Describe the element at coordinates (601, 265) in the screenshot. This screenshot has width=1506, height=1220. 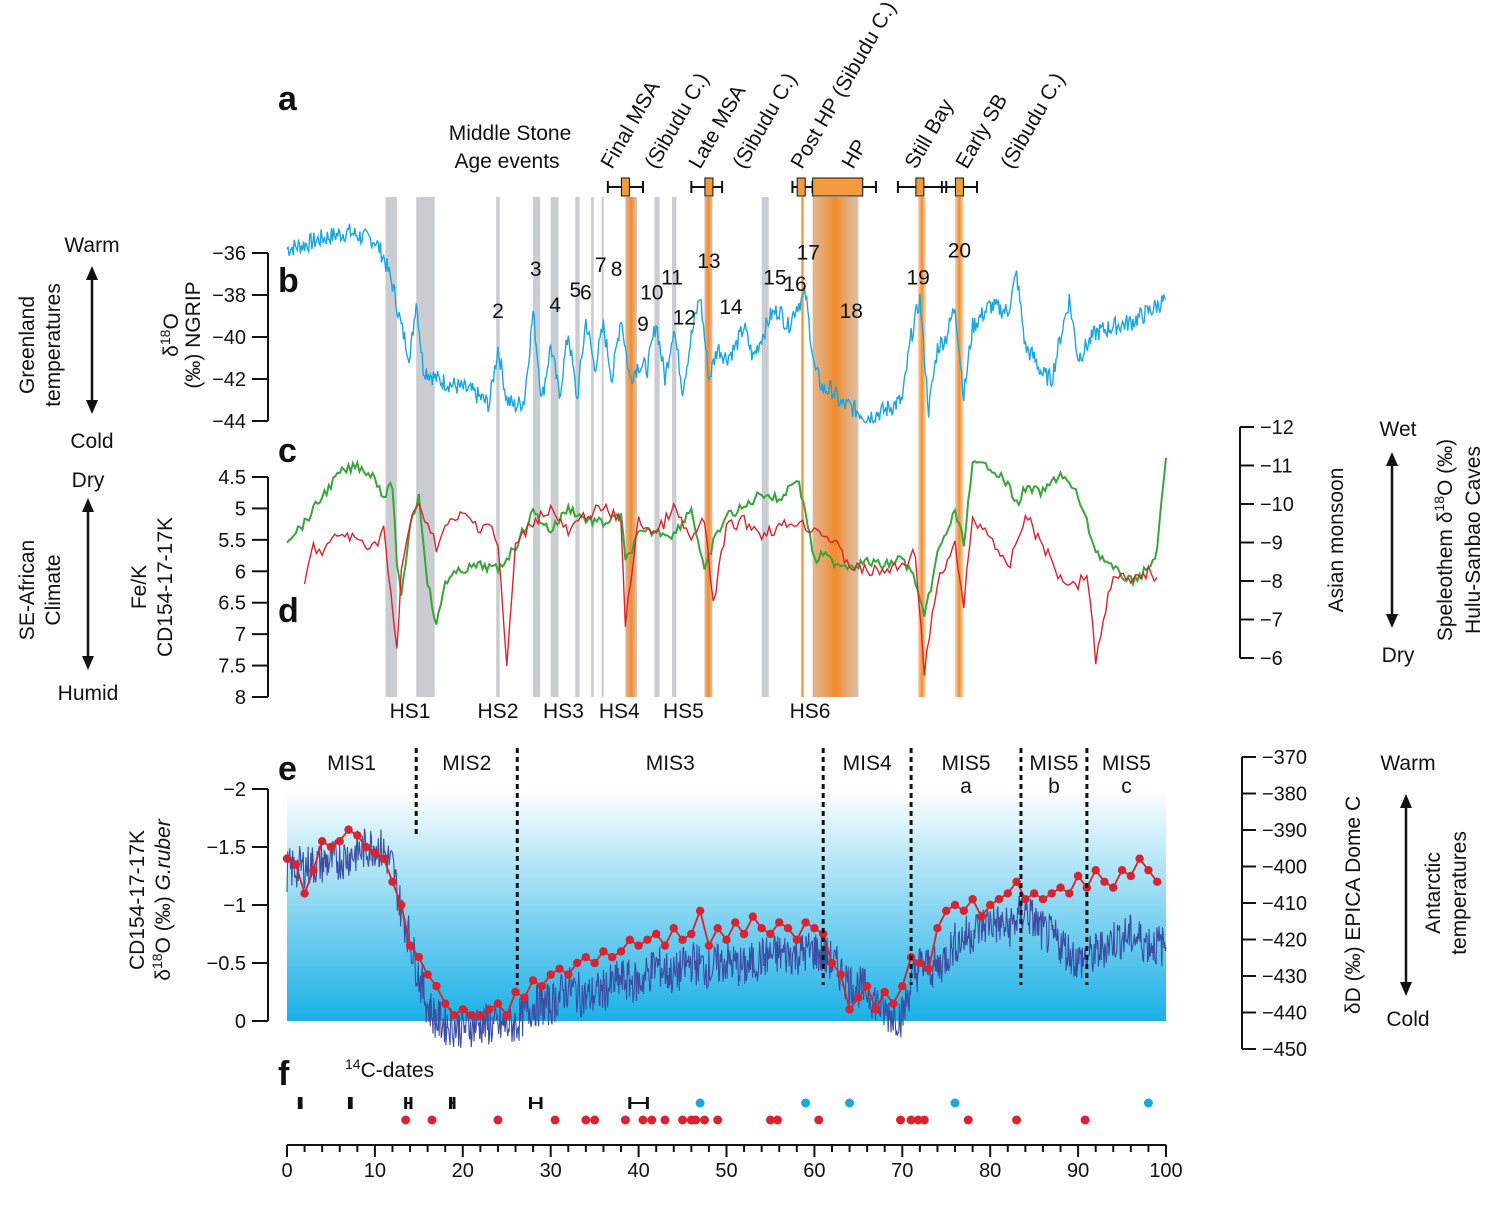
I see `dansgaard-oeschger-label: 7` at that location.